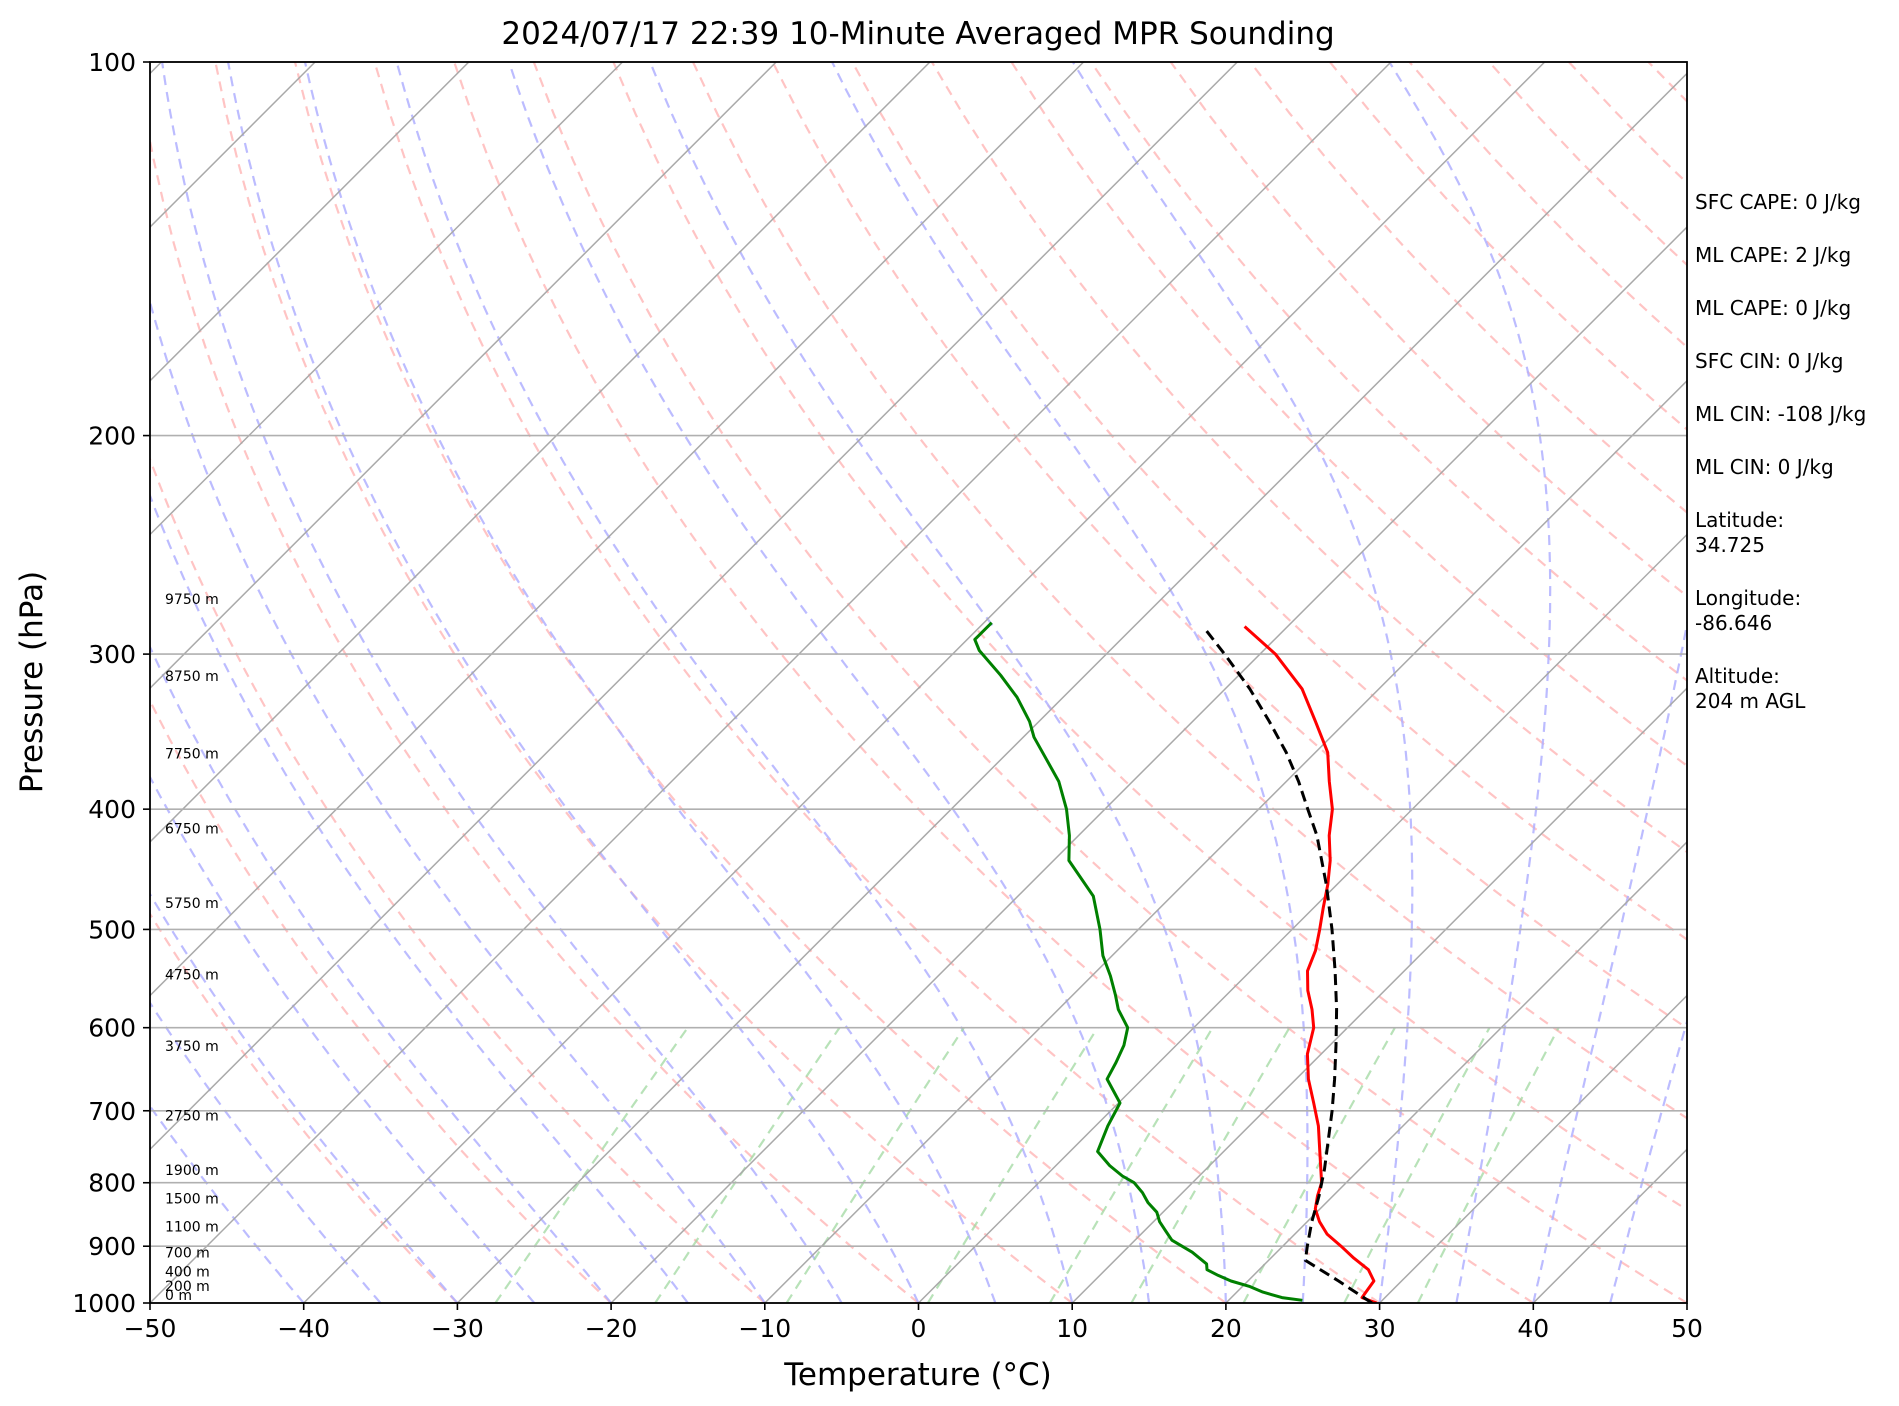 The height and width of the screenshot is (1406, 1899). Describe the element at coordinates (1750, 688) in the screenshot. I see `sounding-stat: Altitude: 204 m AGL` at that location.